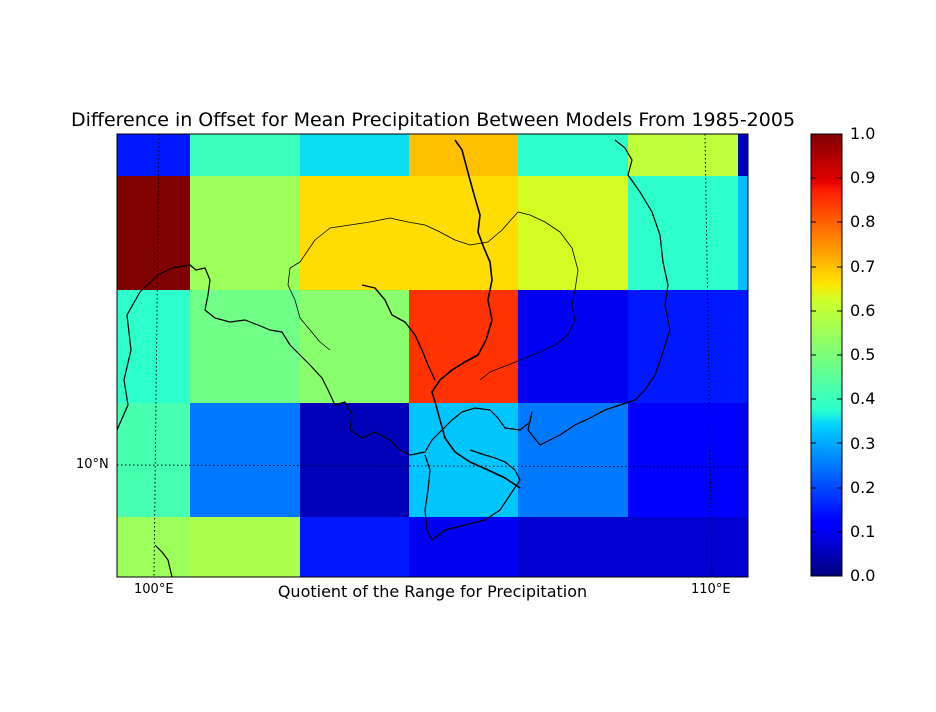 Image resolution: width=936 pixels, height=712 pixels. I want to click on border-inner, so click(309, 309).